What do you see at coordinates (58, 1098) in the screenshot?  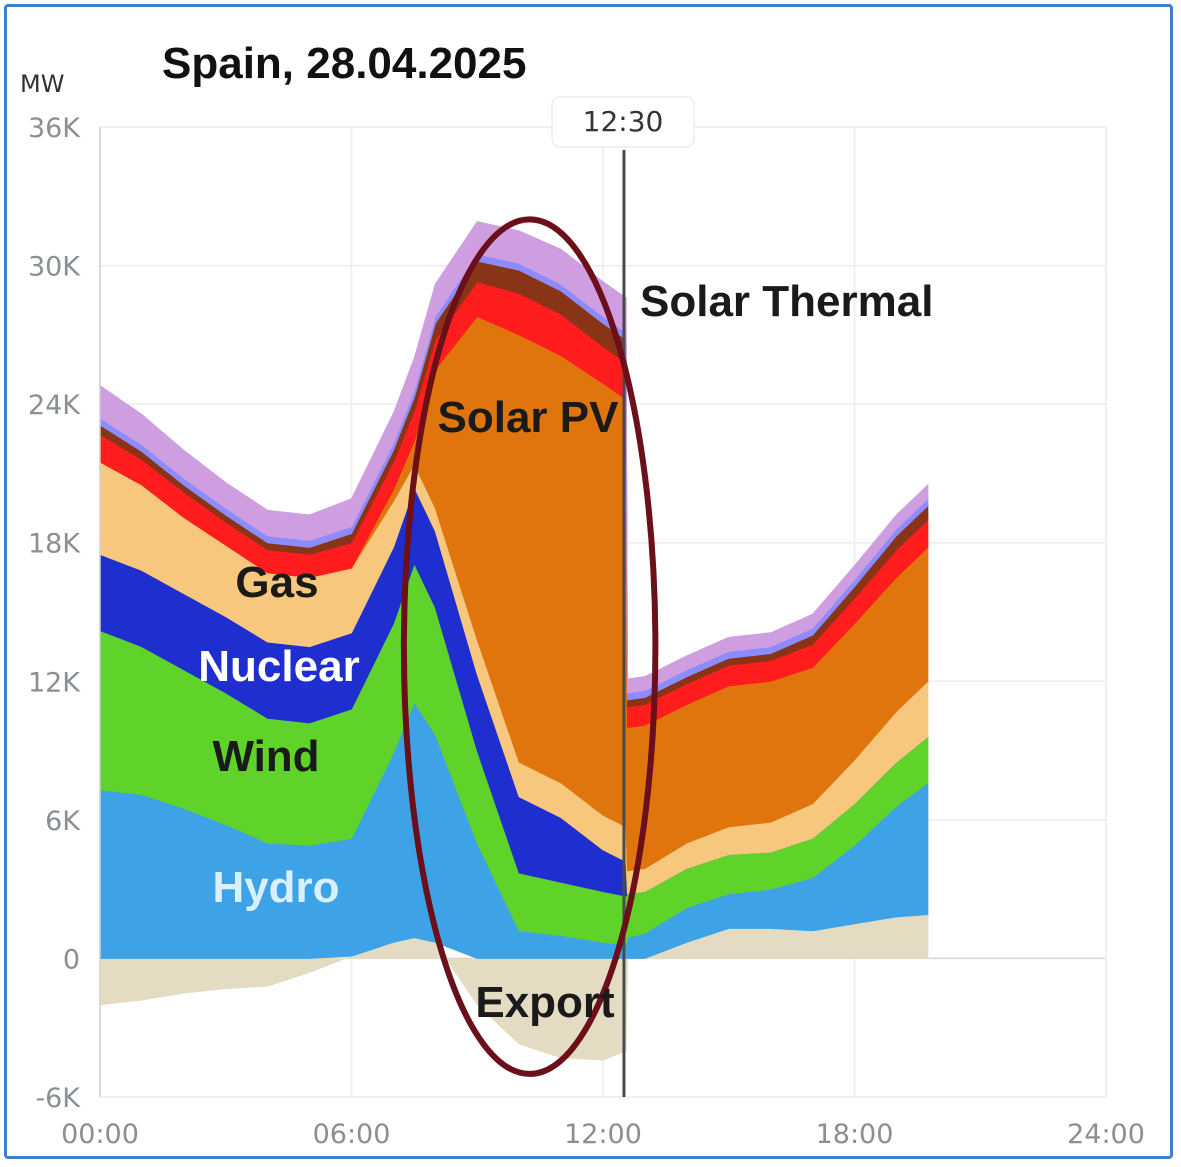 I see `y-tick-label: -6K` at bounding box center [58, 1098].